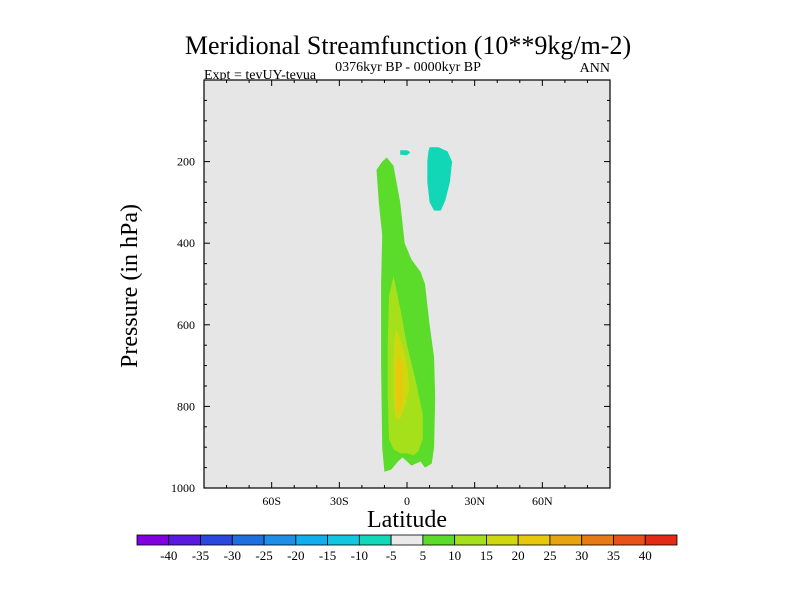 Image resolution: width=800 pixels, height=600 pixels. I want to click on colorbar-label: 25, so click(549, 555).